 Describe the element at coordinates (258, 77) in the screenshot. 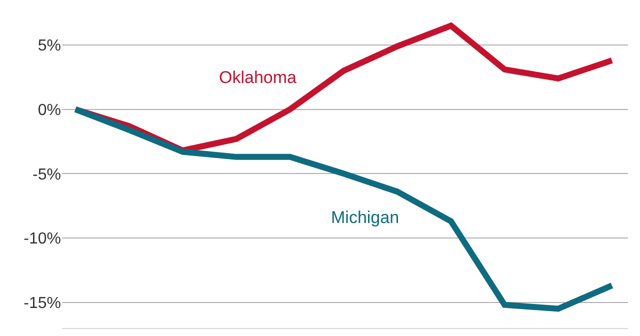

I see `series-label: Oklahoma` at that location.